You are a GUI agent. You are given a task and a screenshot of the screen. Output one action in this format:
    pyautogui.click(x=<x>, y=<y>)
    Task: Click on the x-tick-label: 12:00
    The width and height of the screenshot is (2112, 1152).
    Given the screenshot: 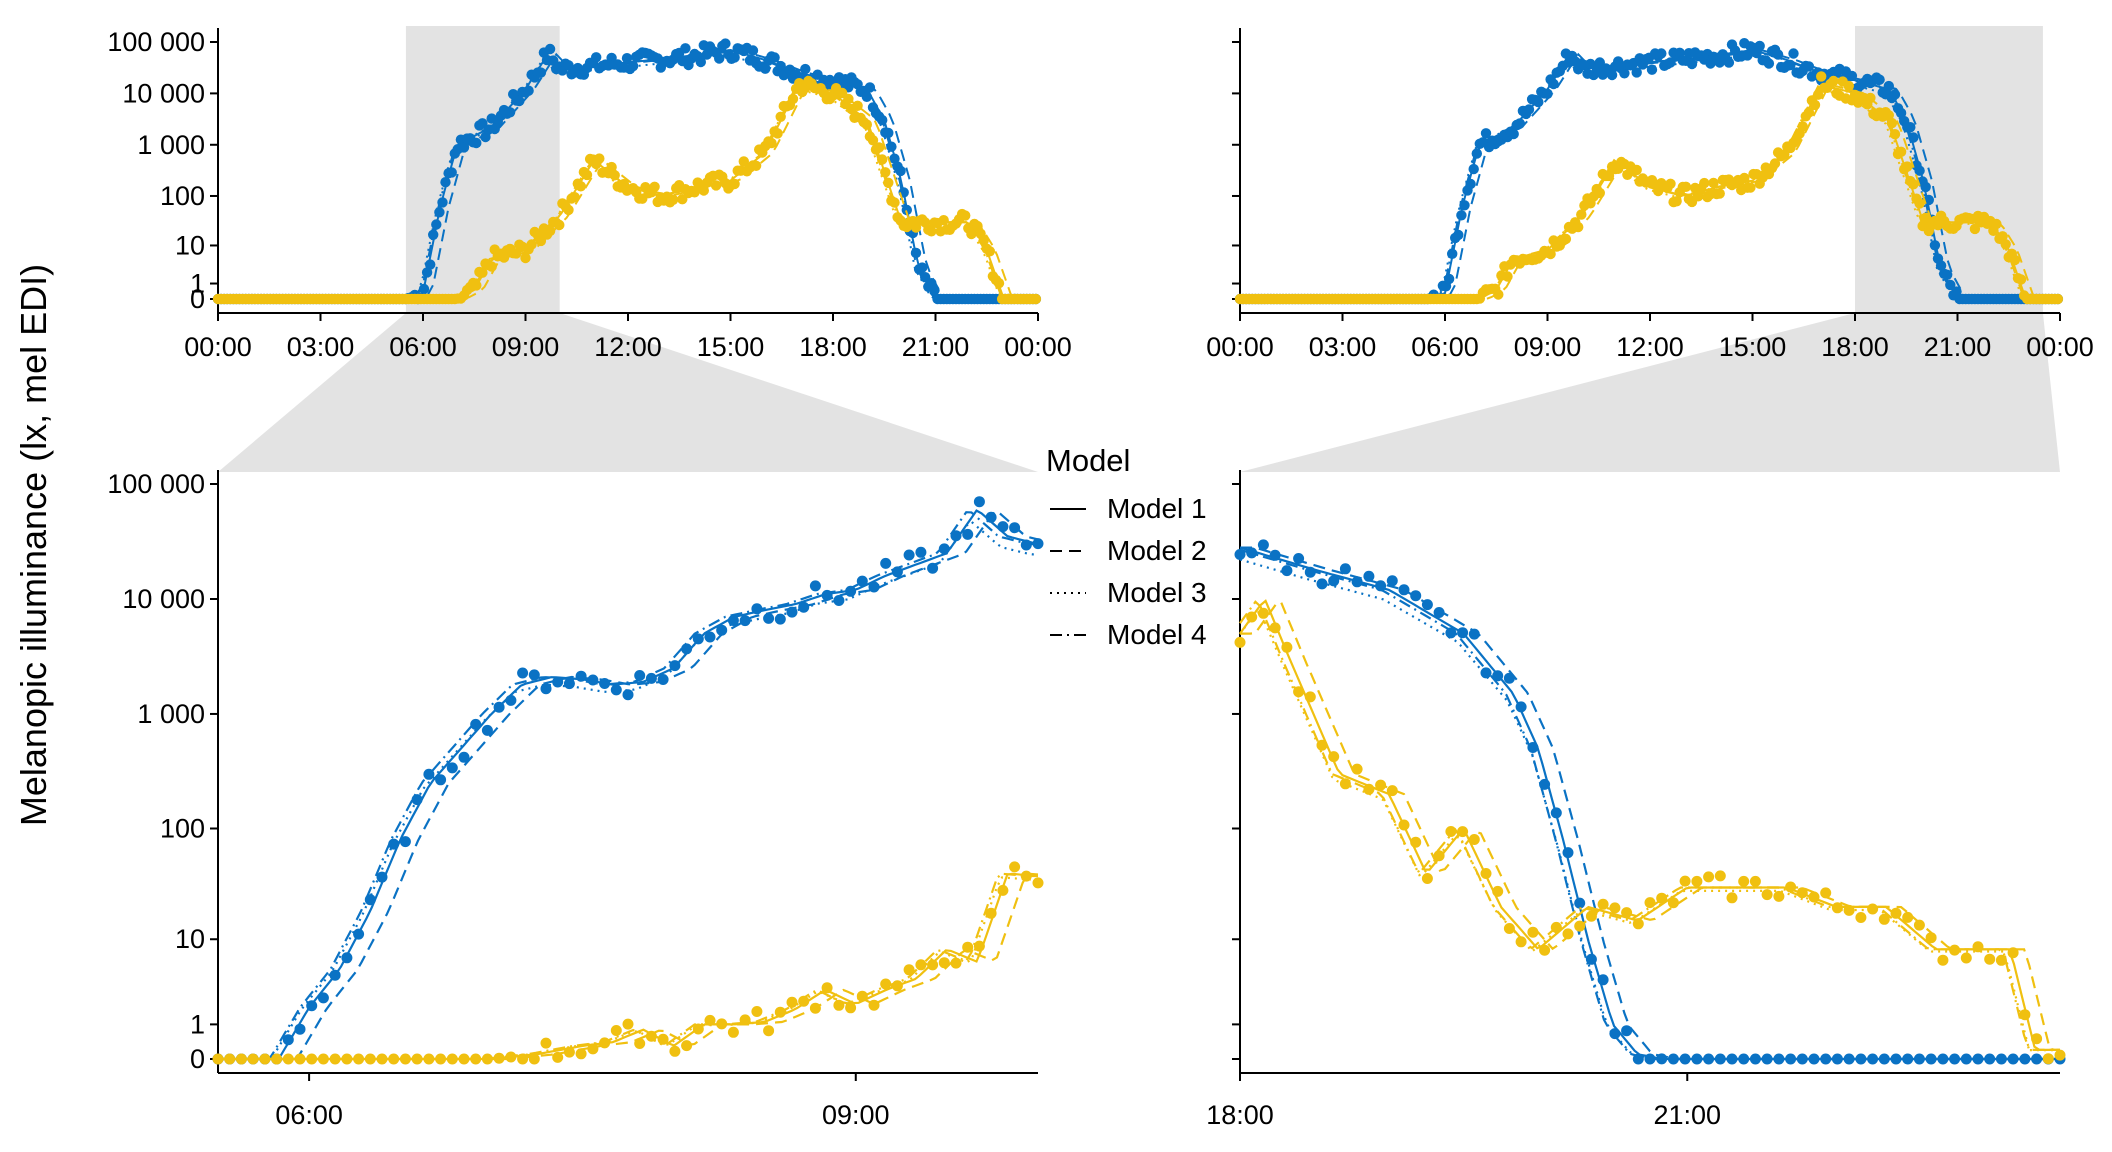 What is the action you would take?
    pyautogui.click(x=628, y=347)
    